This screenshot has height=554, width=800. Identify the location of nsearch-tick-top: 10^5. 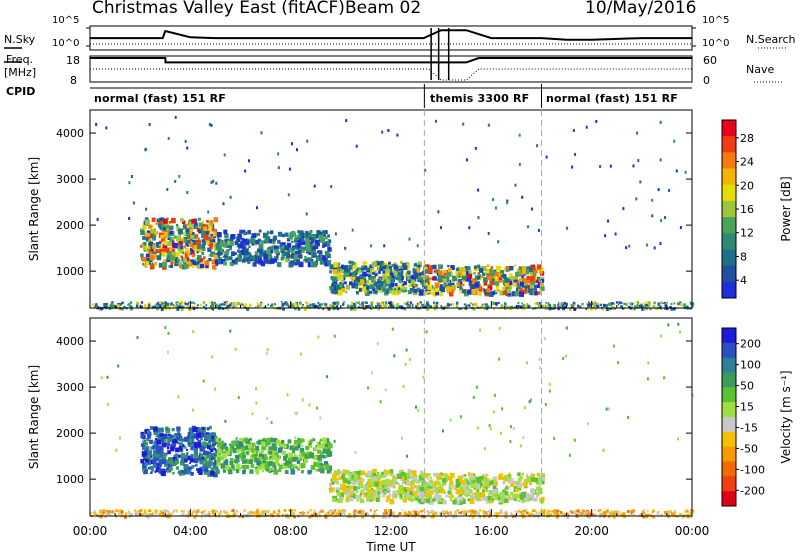
(716, 20).